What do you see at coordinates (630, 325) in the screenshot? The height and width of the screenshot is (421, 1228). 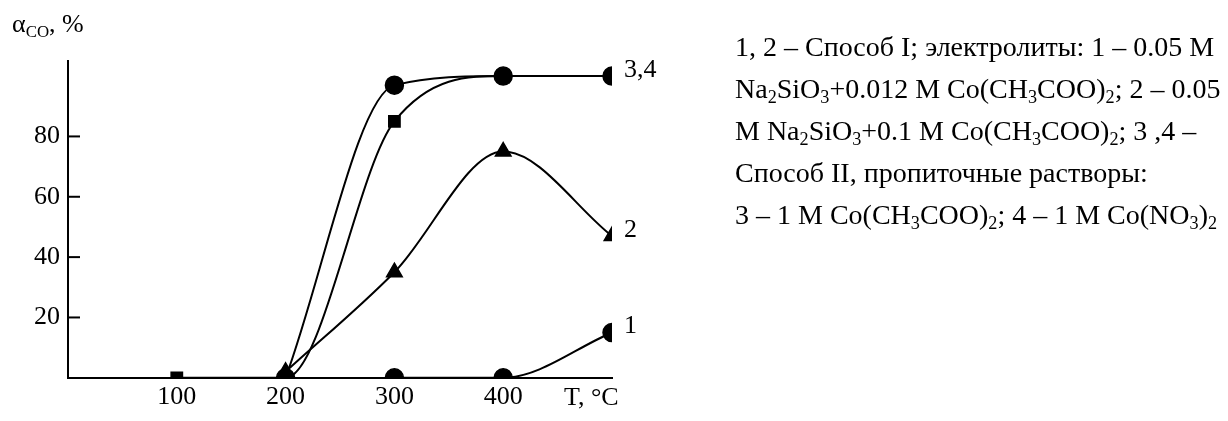 I see `series-label: 1` at bounding box center [630, 325].